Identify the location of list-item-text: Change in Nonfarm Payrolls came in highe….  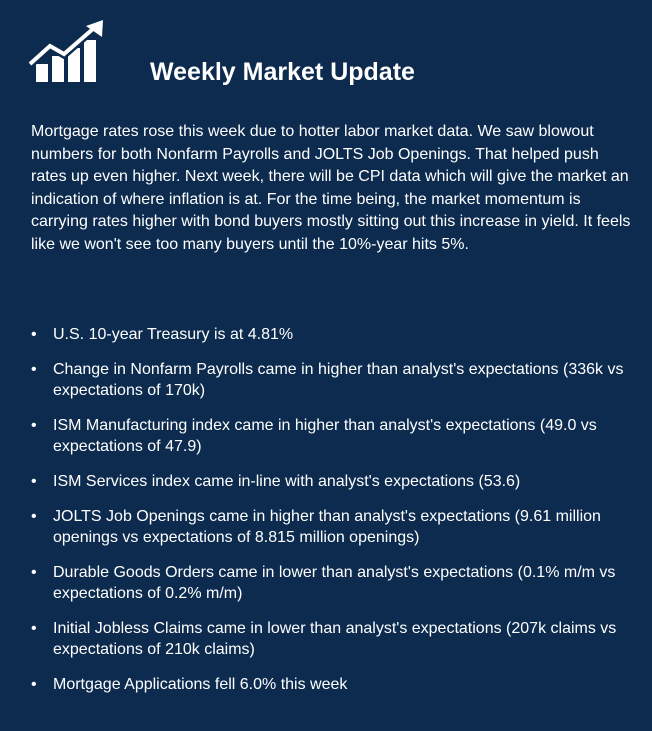
(338, 380).